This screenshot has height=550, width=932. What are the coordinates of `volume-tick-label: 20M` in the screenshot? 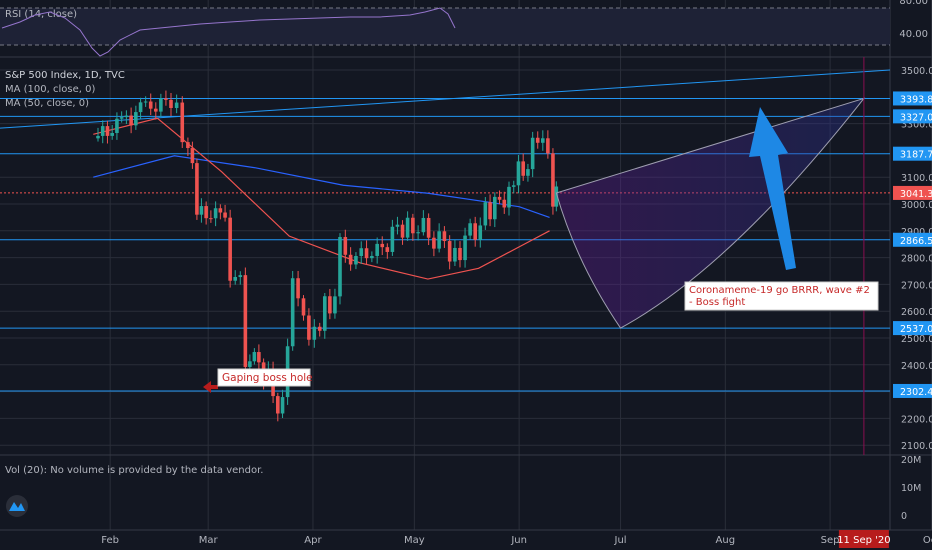 It's located at (911, 460).